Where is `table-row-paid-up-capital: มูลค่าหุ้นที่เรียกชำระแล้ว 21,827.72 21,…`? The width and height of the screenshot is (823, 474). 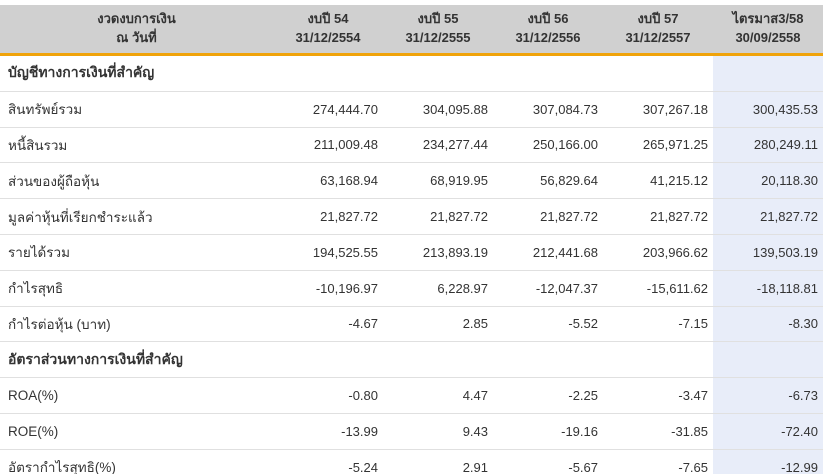
table-row-paid-up-capital: มูลค่าหุ้นที่เรียกชำระแล้ว 21,827.72 21,… is located at coordinates (411, 216).